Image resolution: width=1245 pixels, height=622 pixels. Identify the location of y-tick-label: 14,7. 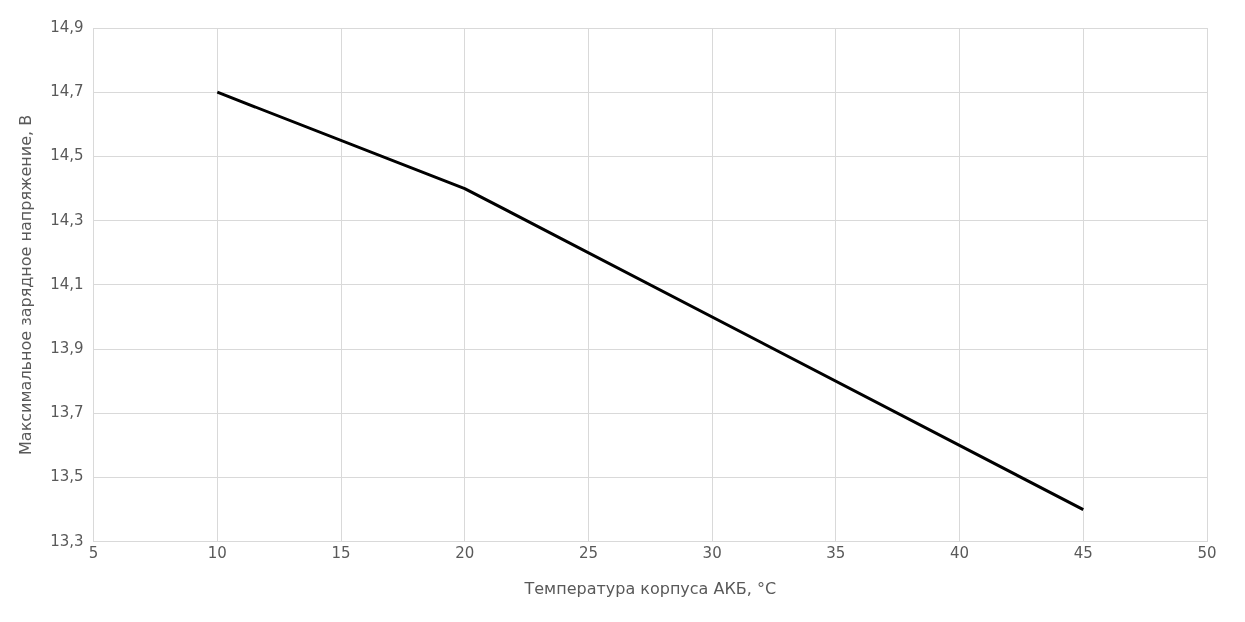
(67, 91).